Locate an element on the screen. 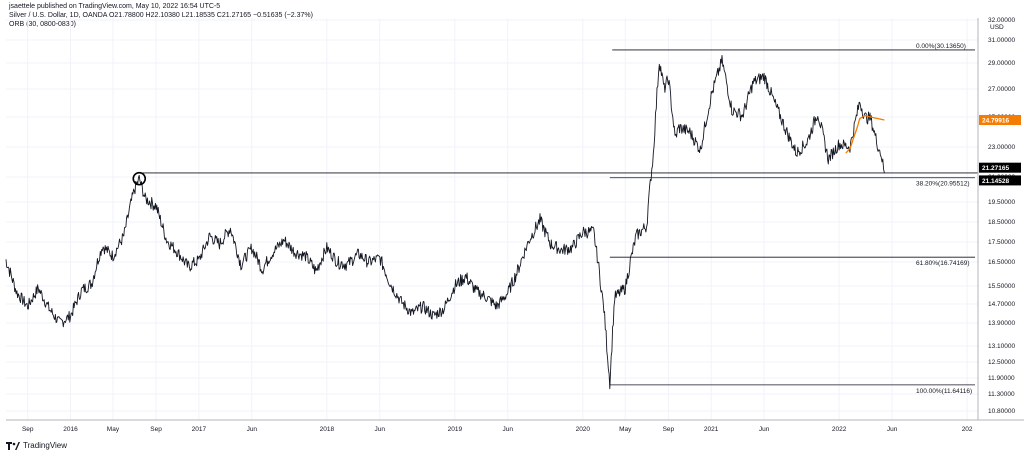 The image size is (1024, 456). current-price-tag-bg is located at coordinates (1000, 167).